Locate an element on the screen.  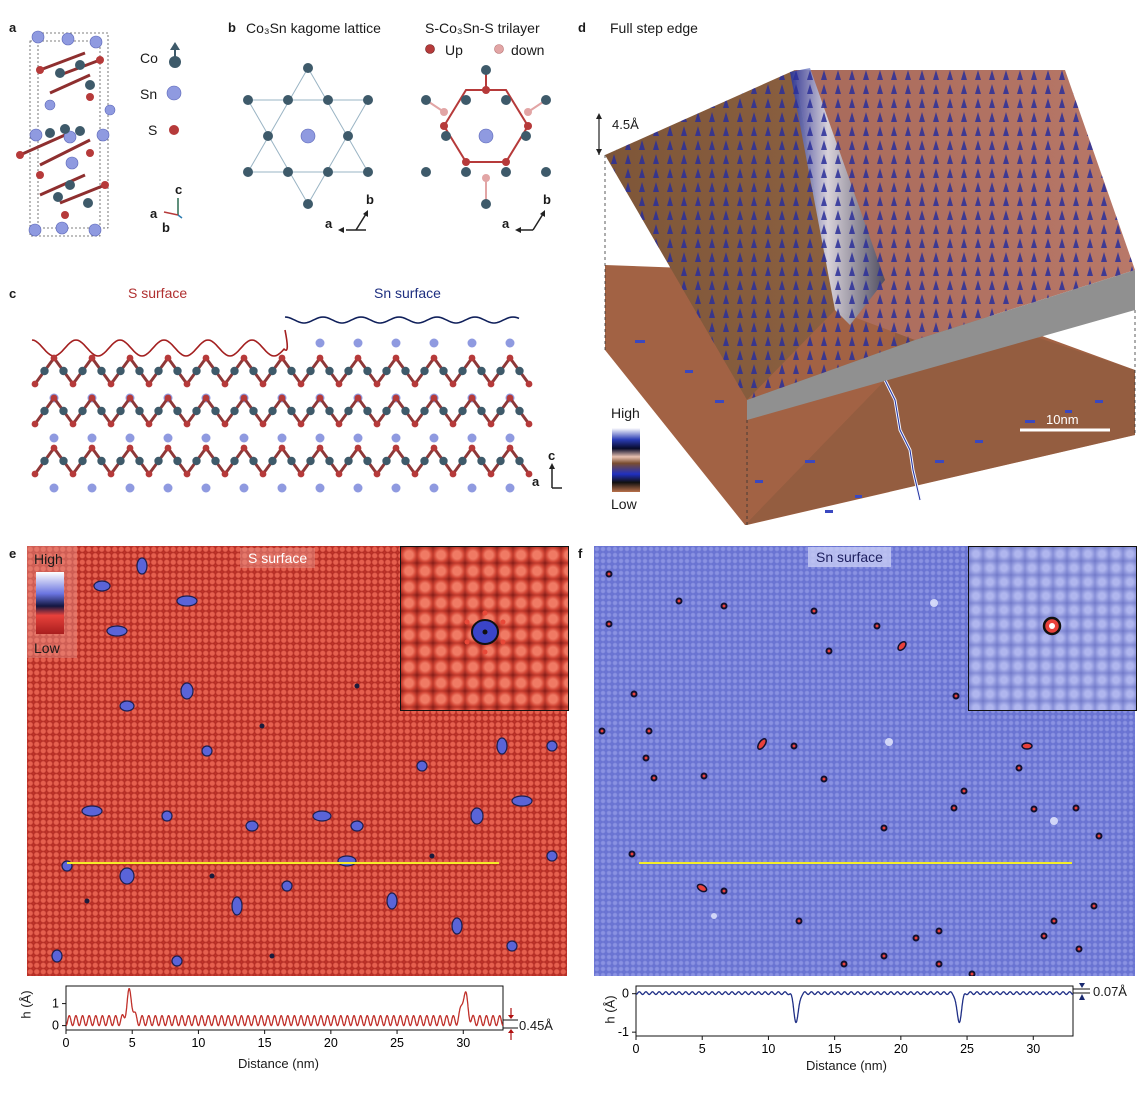
trilayer-diagram is located at coordinates (486, 137).